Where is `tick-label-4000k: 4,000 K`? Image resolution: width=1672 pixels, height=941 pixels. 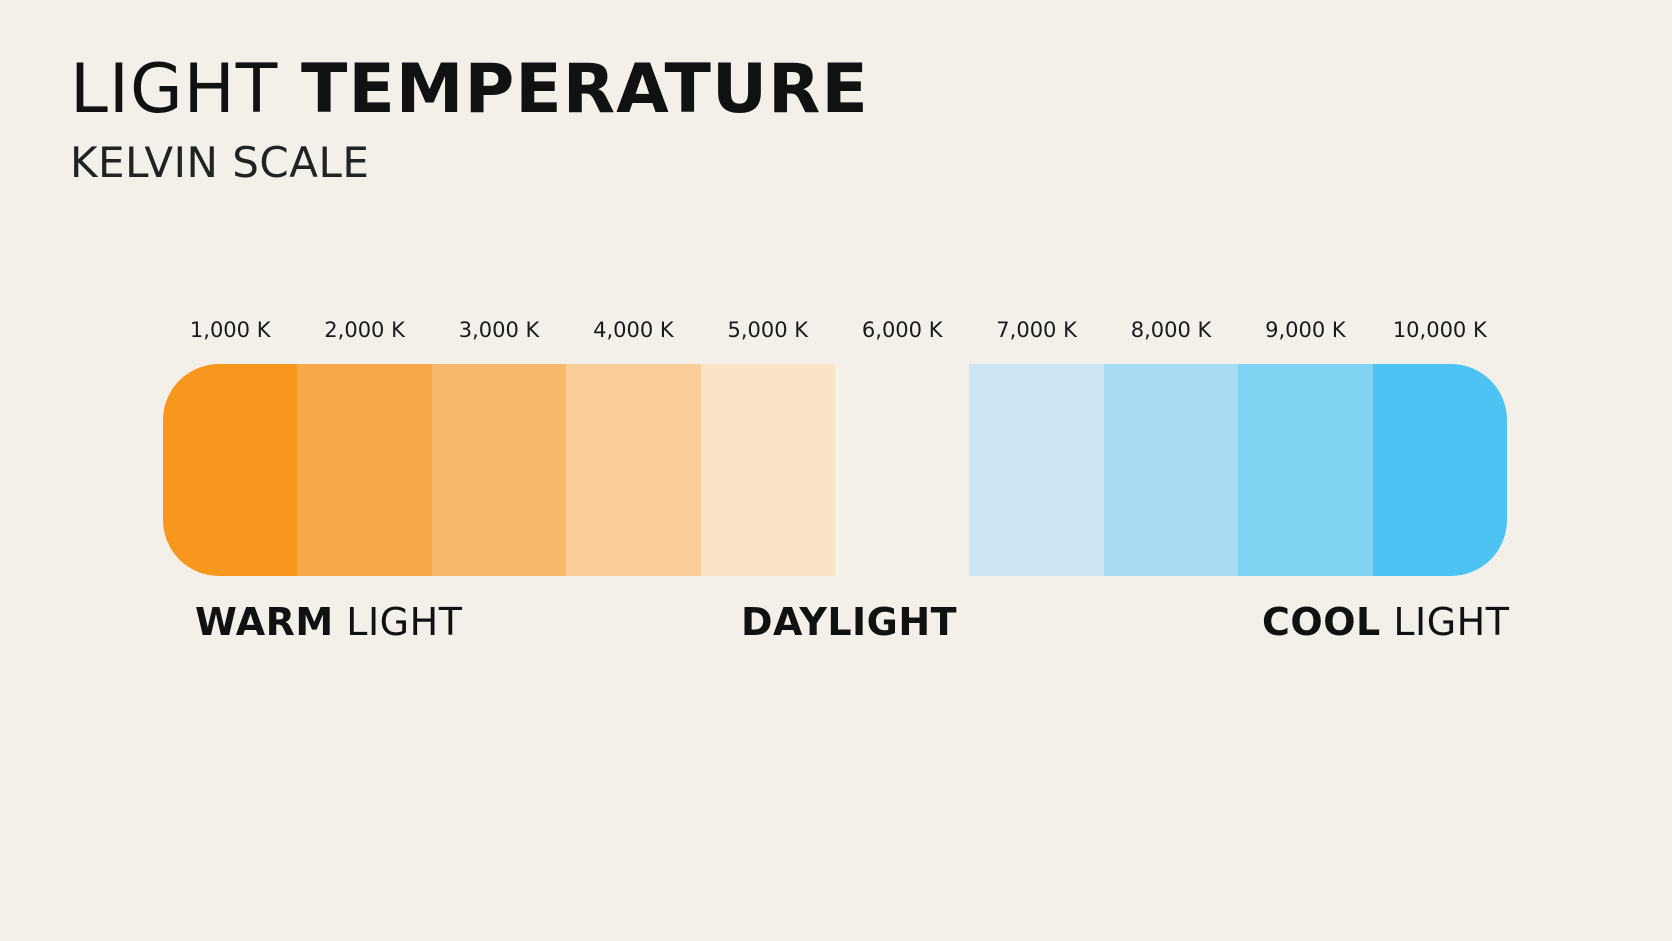 tick-label-4000k: 4,000 K is located at coordinates (633, 330).